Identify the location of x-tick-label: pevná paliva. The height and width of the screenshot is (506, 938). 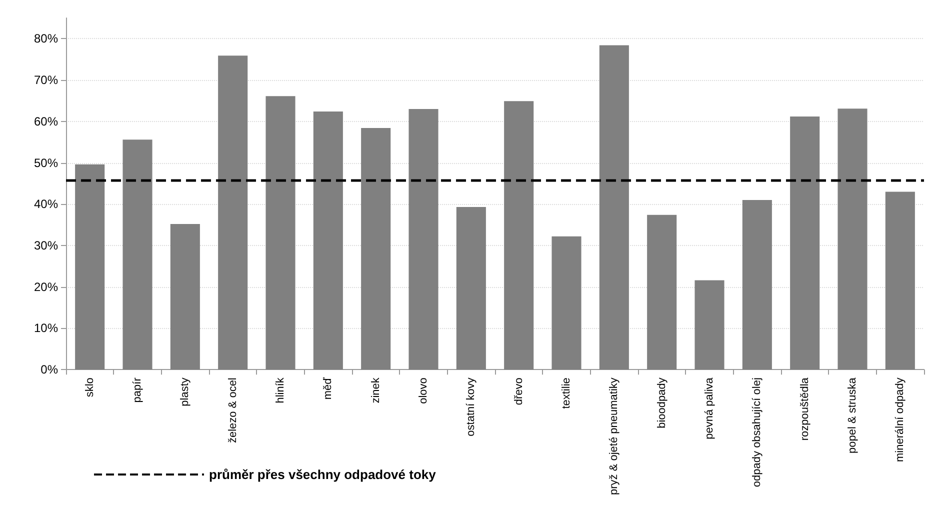
(710, 408).